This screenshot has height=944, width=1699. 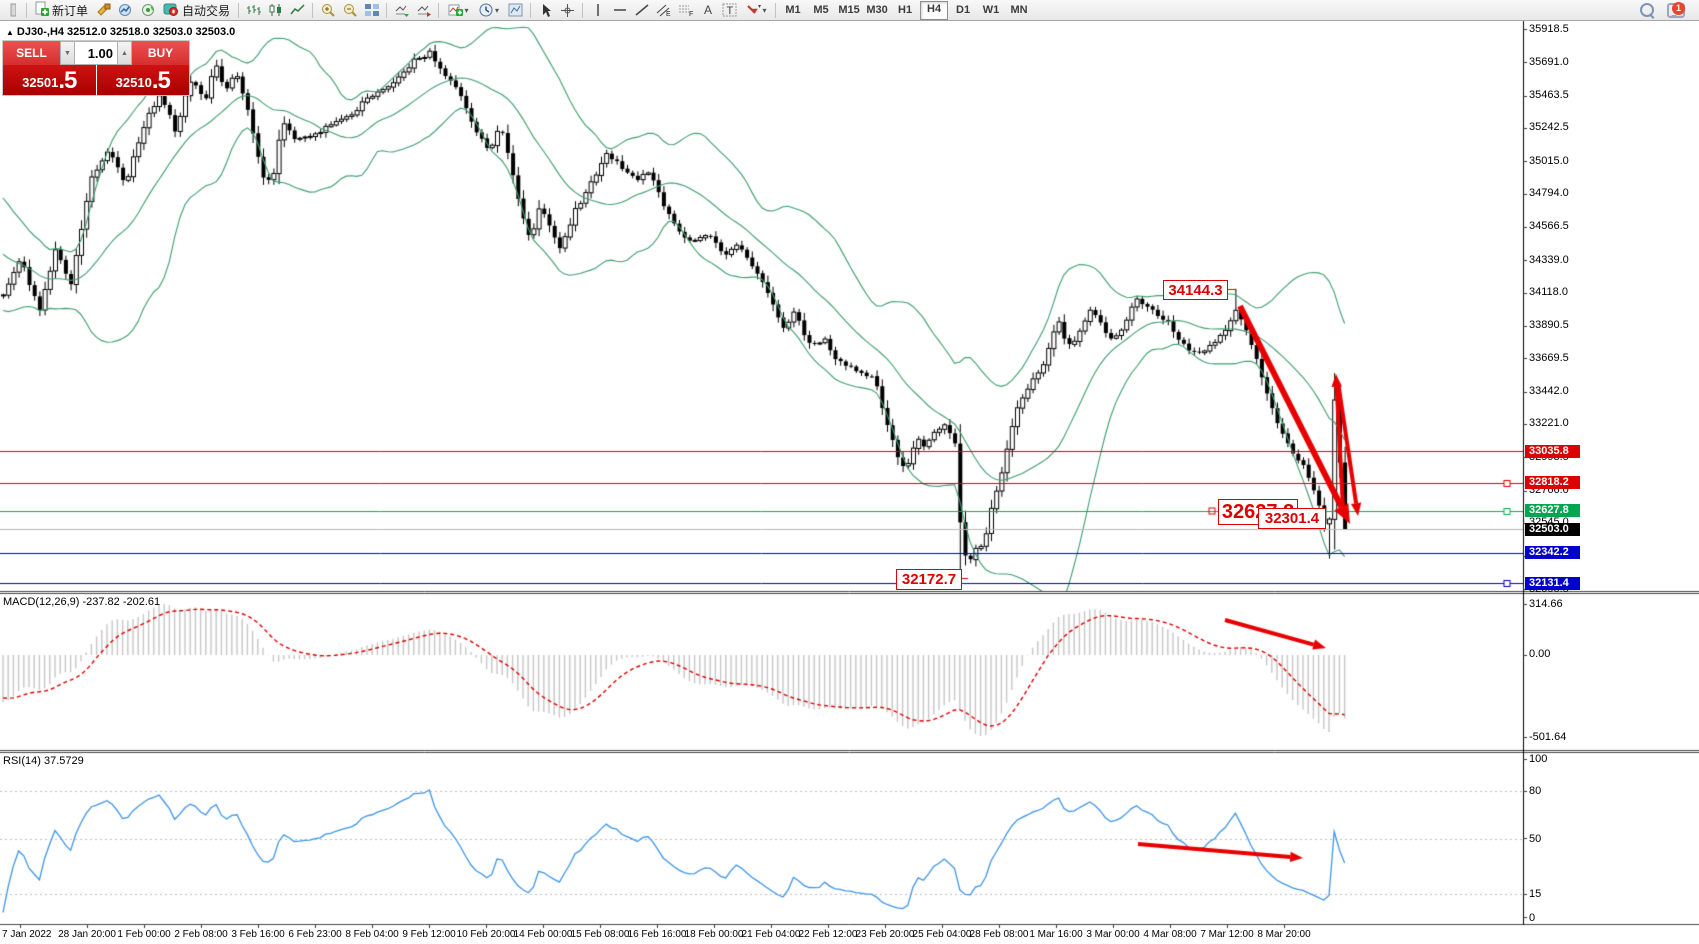 I want to click on styler-icon, so click(x=103, y=10).